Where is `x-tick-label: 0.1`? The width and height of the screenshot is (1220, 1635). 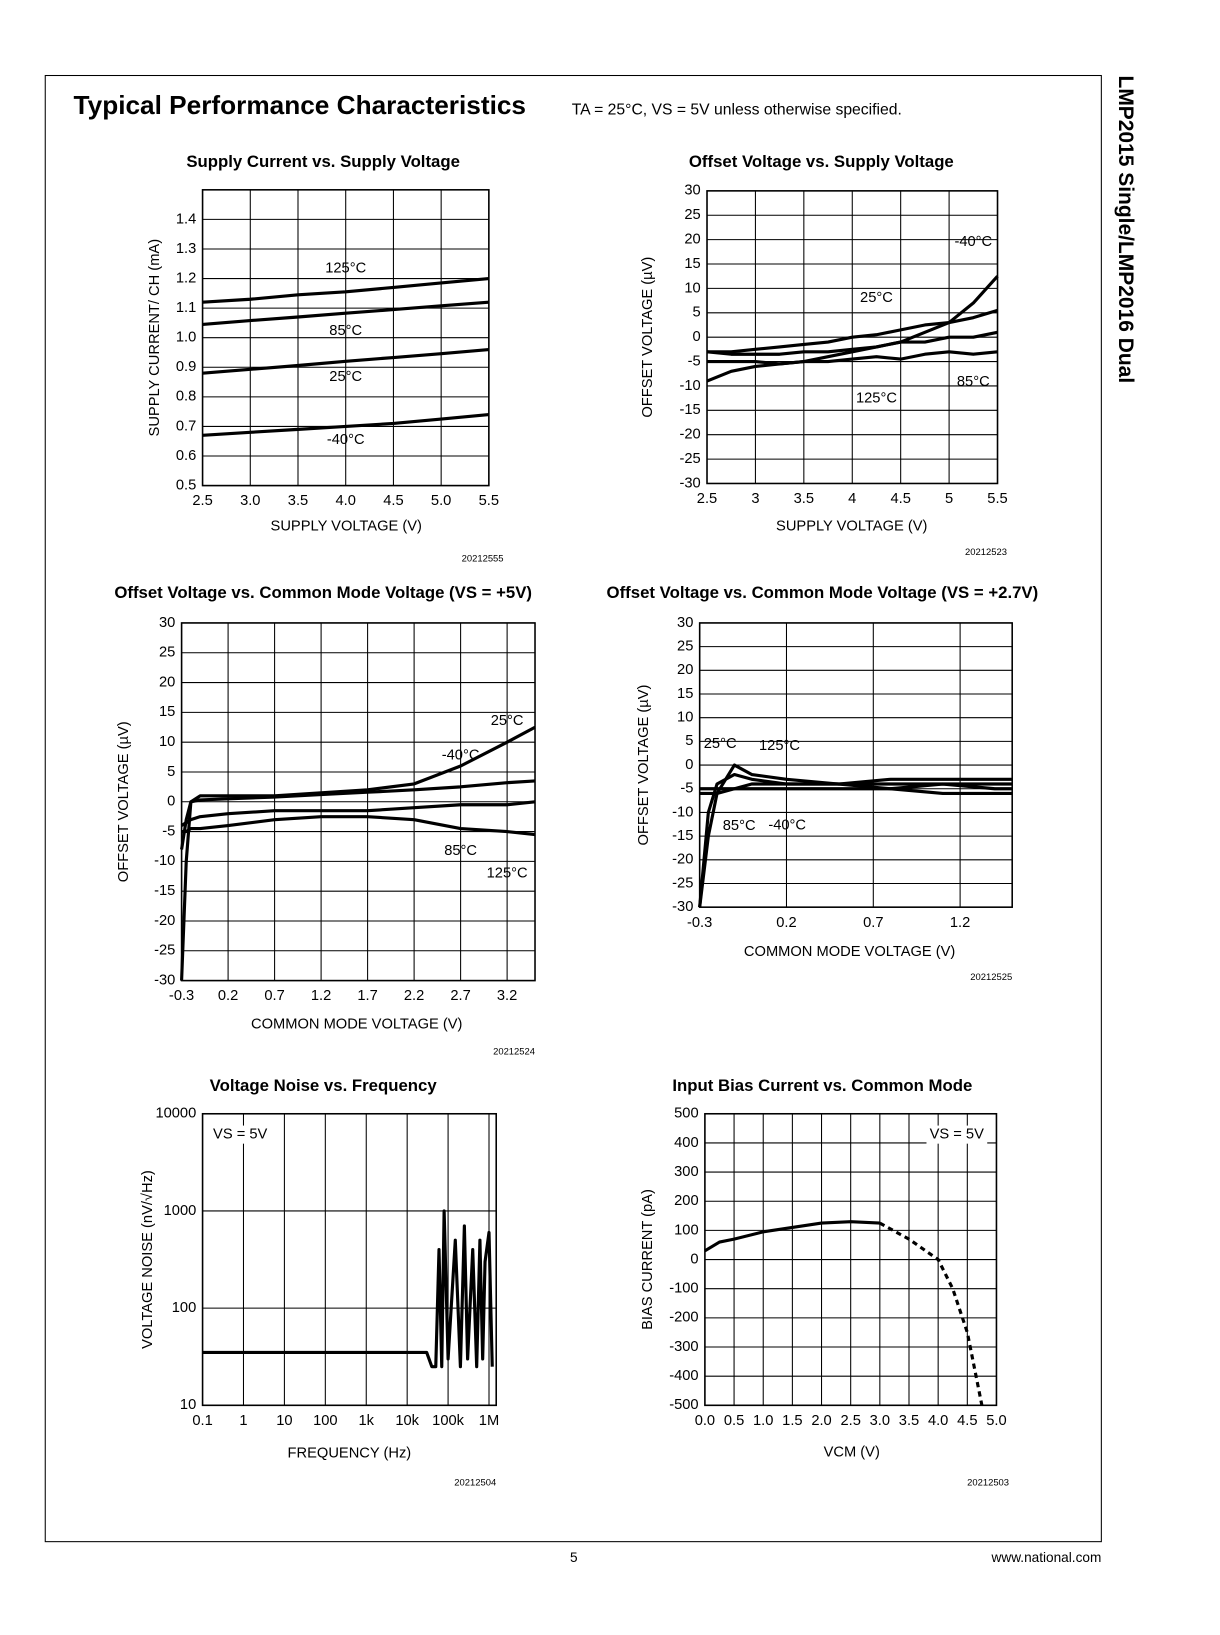 x-tick-label: 0.1 is located at coordinates (202, 1421).